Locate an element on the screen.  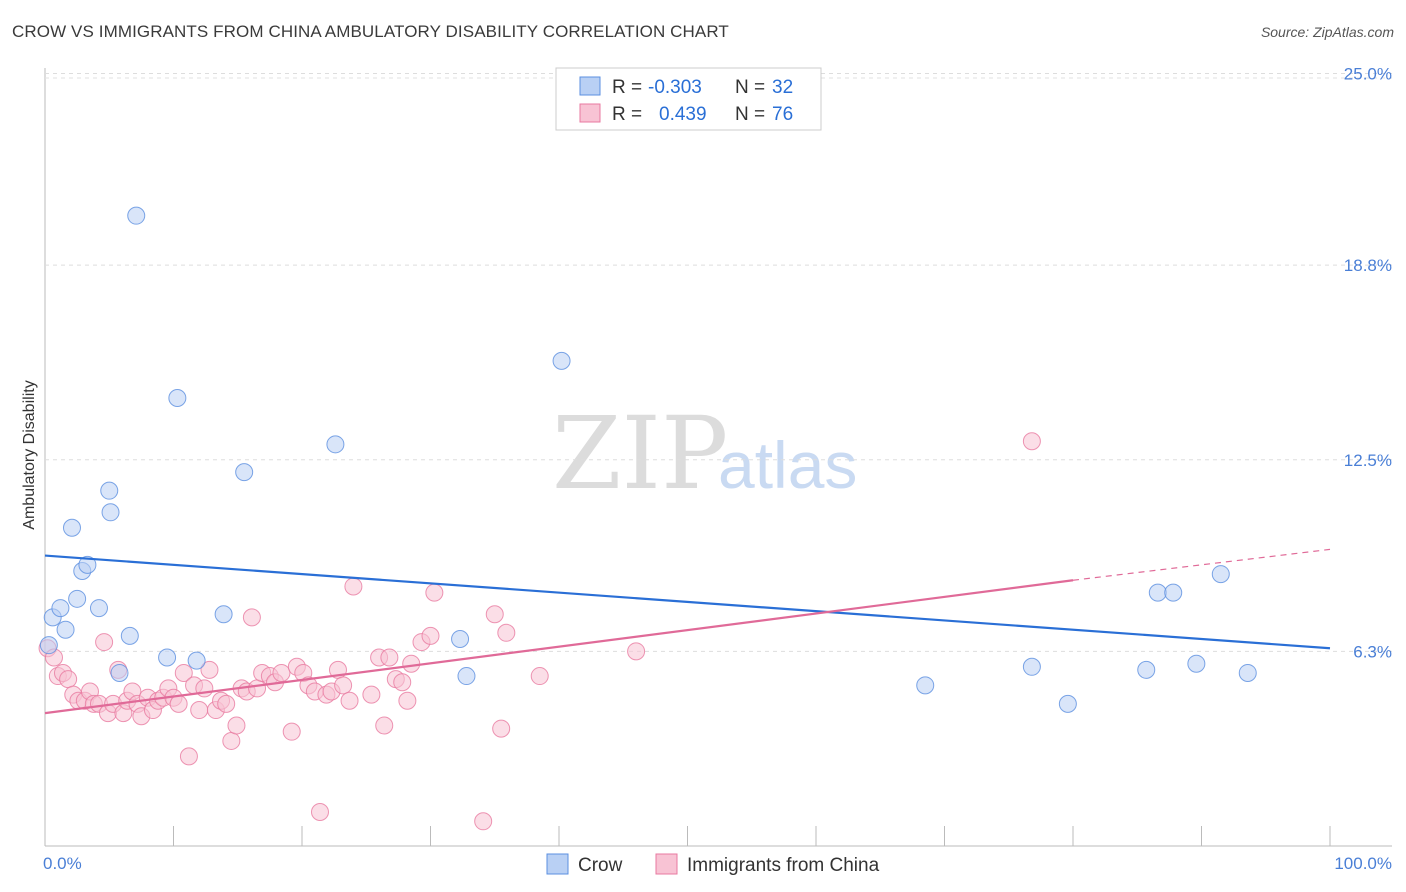
legend-n-value: 32 is located at coordinates (782, 87).